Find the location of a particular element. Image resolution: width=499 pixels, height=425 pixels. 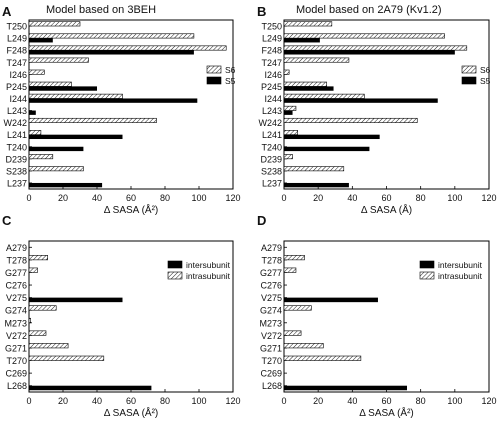

bar-s5-l237 is located at coordinates (66, 185).